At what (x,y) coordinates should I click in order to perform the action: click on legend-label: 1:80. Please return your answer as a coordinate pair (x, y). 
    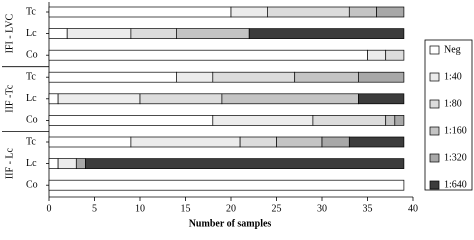
    Looking at the image, I should click on (453, 103).